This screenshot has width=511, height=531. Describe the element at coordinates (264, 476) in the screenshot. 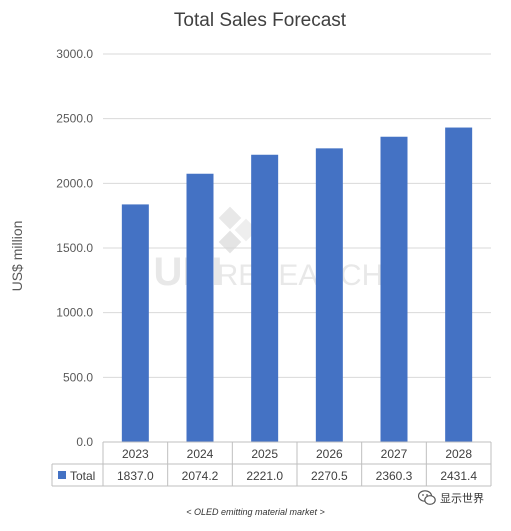

I see `data-label: 2221.0` at that location.